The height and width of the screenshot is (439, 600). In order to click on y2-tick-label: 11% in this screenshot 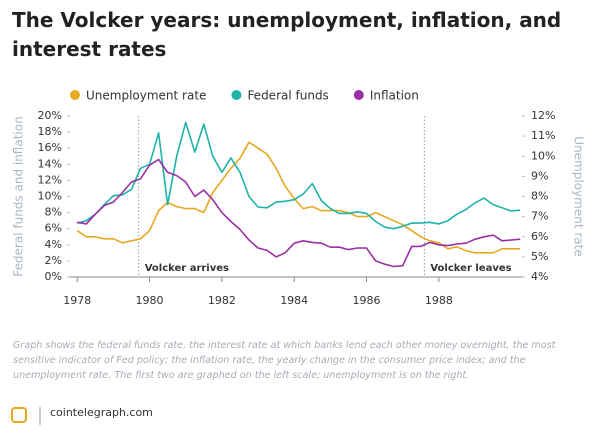, I will do `click(543, 135)`.